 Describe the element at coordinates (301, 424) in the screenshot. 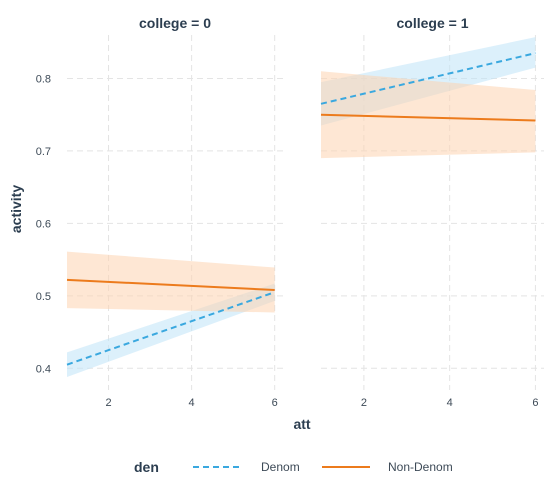

I see `x-axis-title: att` at that location.